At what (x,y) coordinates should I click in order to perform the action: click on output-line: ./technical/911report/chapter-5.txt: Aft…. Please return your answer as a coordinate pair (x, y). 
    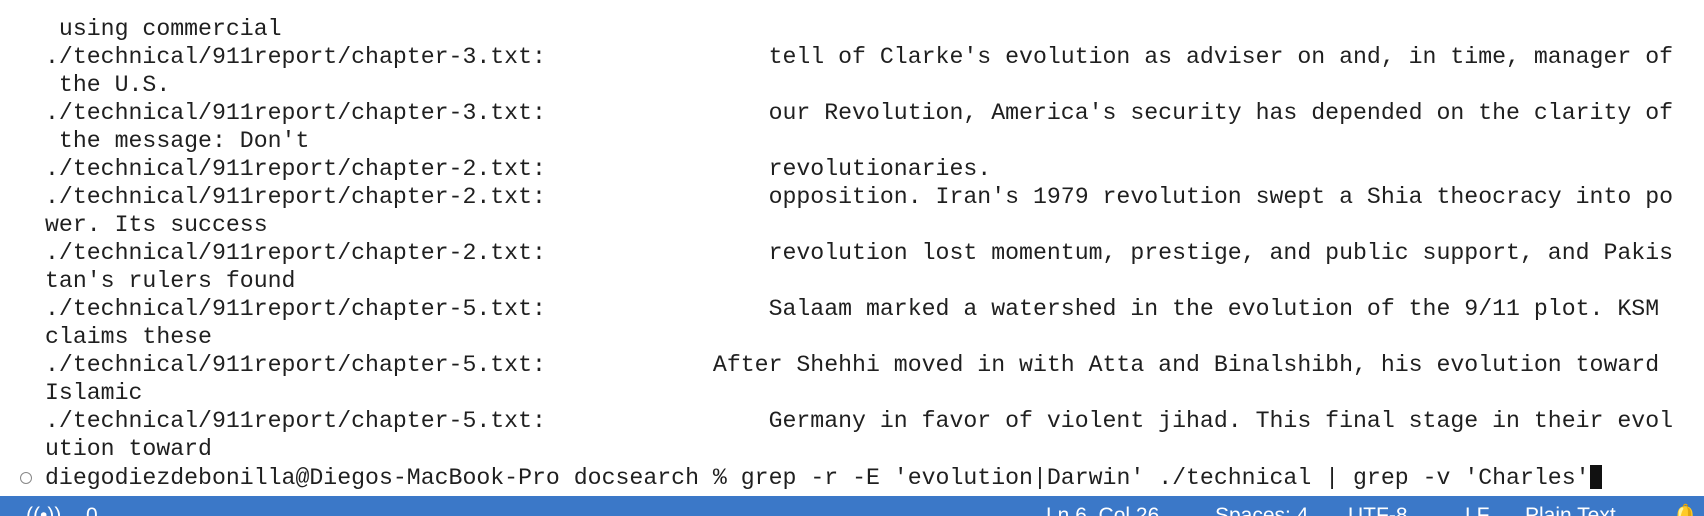
    Looking at the image, I should click on (852, 365).